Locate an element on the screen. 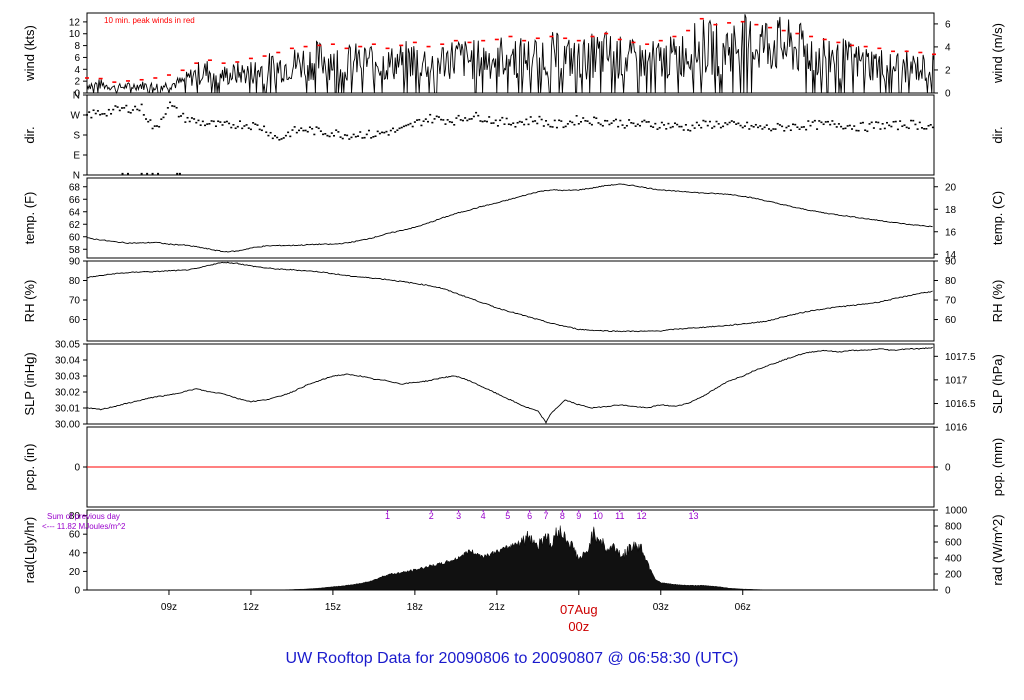  ytick-label-temp: 66 is located at coordinates (75, 200).